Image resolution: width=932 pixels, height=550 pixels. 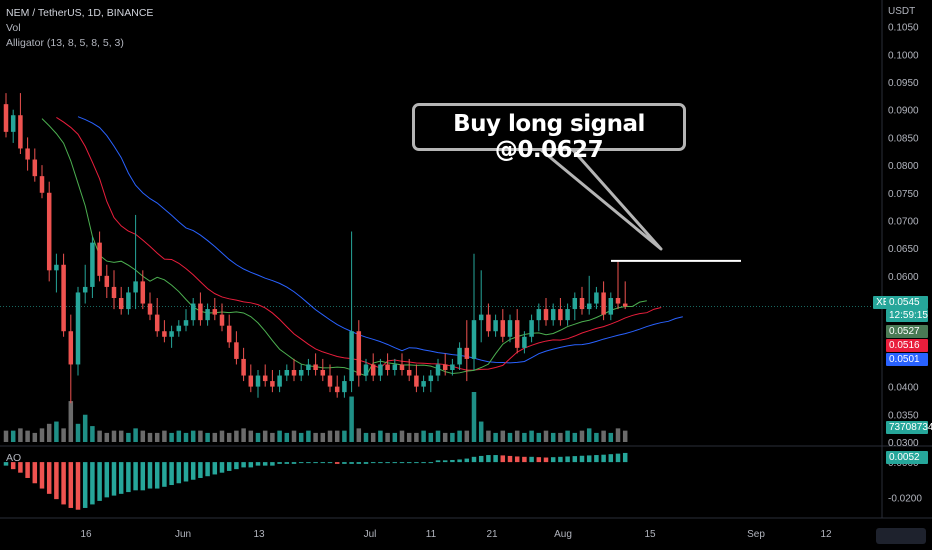 What do you see at coordinates (80, 13) in the screenshot?
I see `symbol-title: NEM / TetherUS, 1D, BINANCE` at bounding box center [80, 13].